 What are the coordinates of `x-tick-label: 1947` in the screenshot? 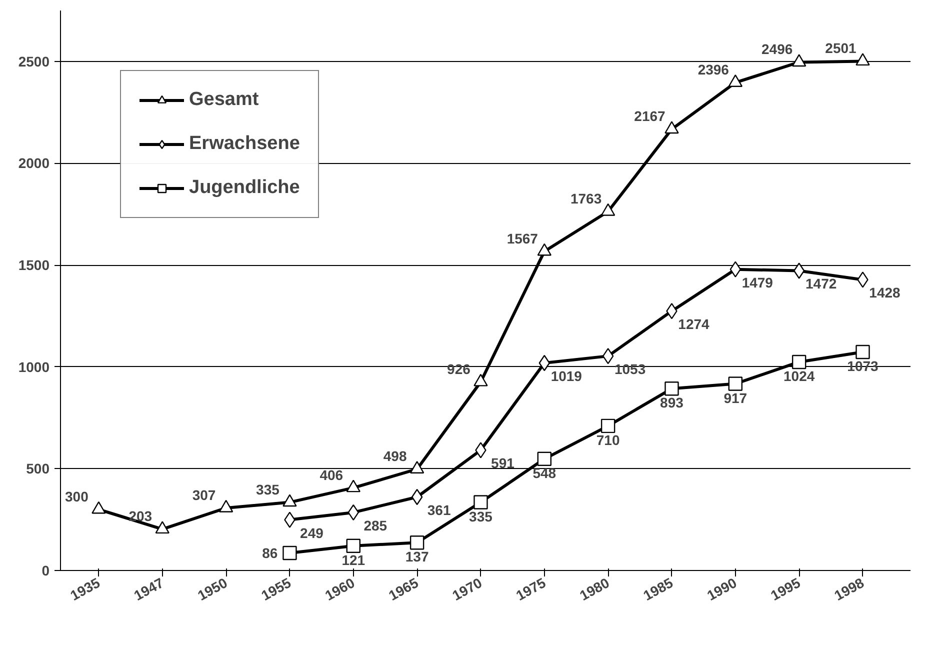 It's located at (148, 589).